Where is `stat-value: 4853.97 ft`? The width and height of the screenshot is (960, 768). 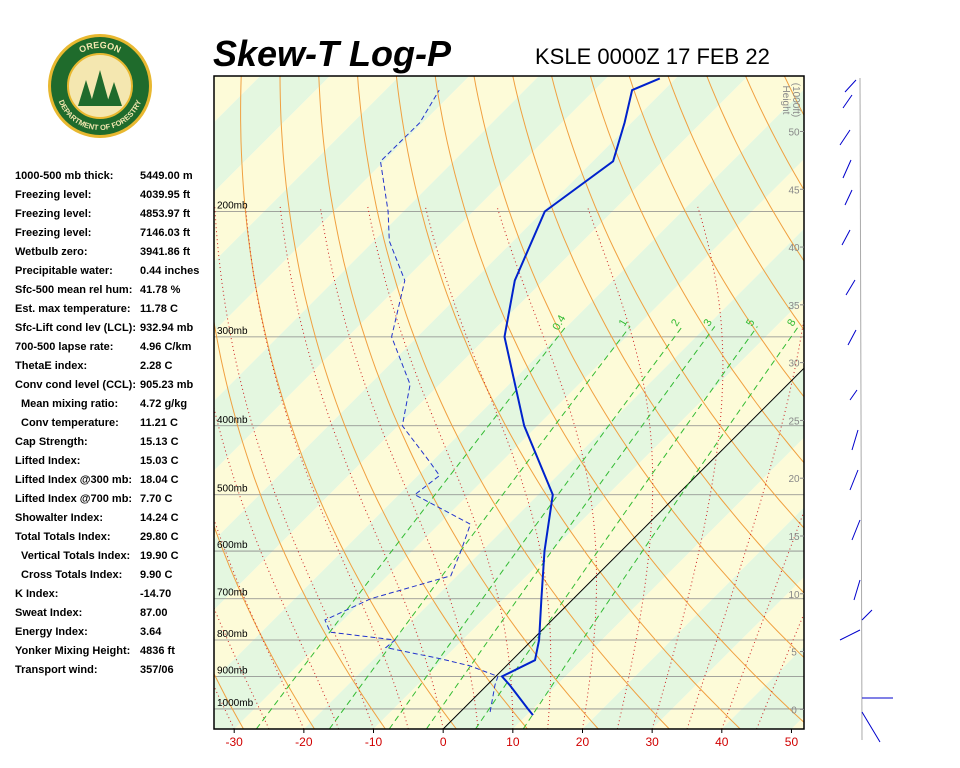
stat-value: 4853.97 ft is located at coordinates (165, 214).